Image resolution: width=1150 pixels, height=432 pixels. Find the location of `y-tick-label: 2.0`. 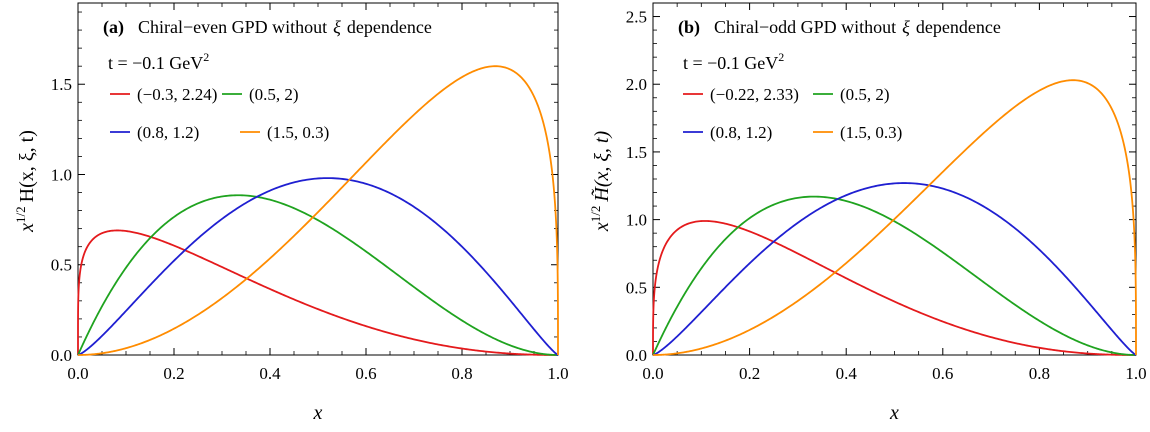

y-tick-label: 2.0 is located at coordinates (636, 84).